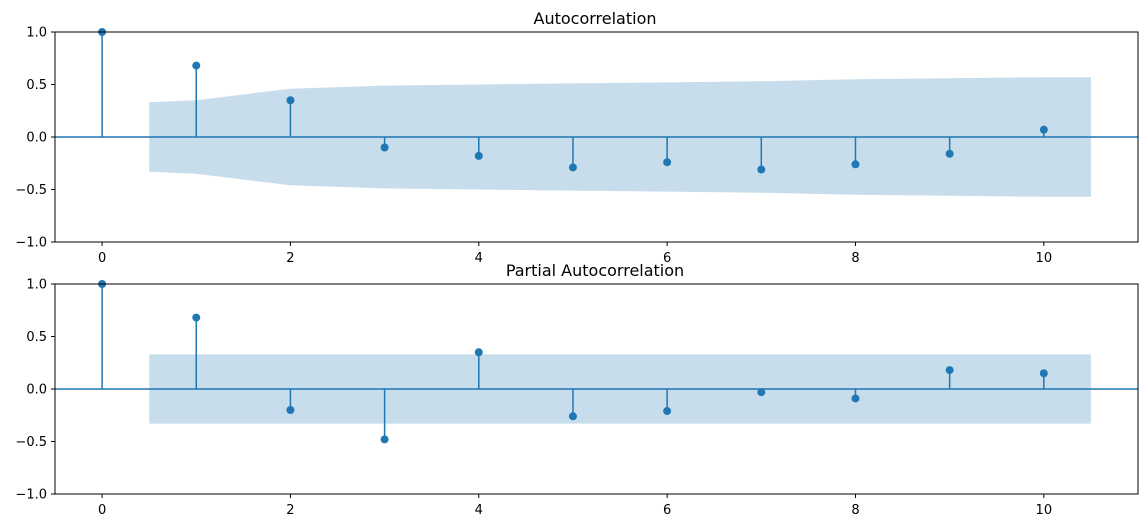 This screenshot has width=1148, height=528. What do you see at coordinates (595, 270) in the screenshot?
I see `chart-title: Partial Autocorrelation` at bounding box center [595, 270].